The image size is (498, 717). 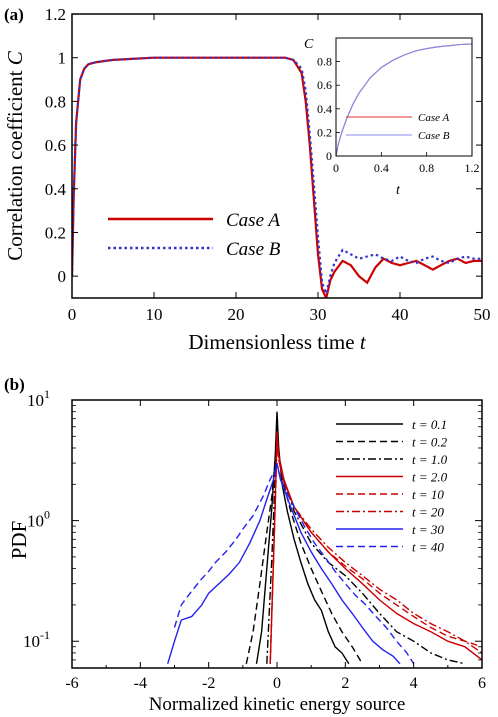 I want to click on b-y-tick-label: 10⁰, so click(x=38, y=519).